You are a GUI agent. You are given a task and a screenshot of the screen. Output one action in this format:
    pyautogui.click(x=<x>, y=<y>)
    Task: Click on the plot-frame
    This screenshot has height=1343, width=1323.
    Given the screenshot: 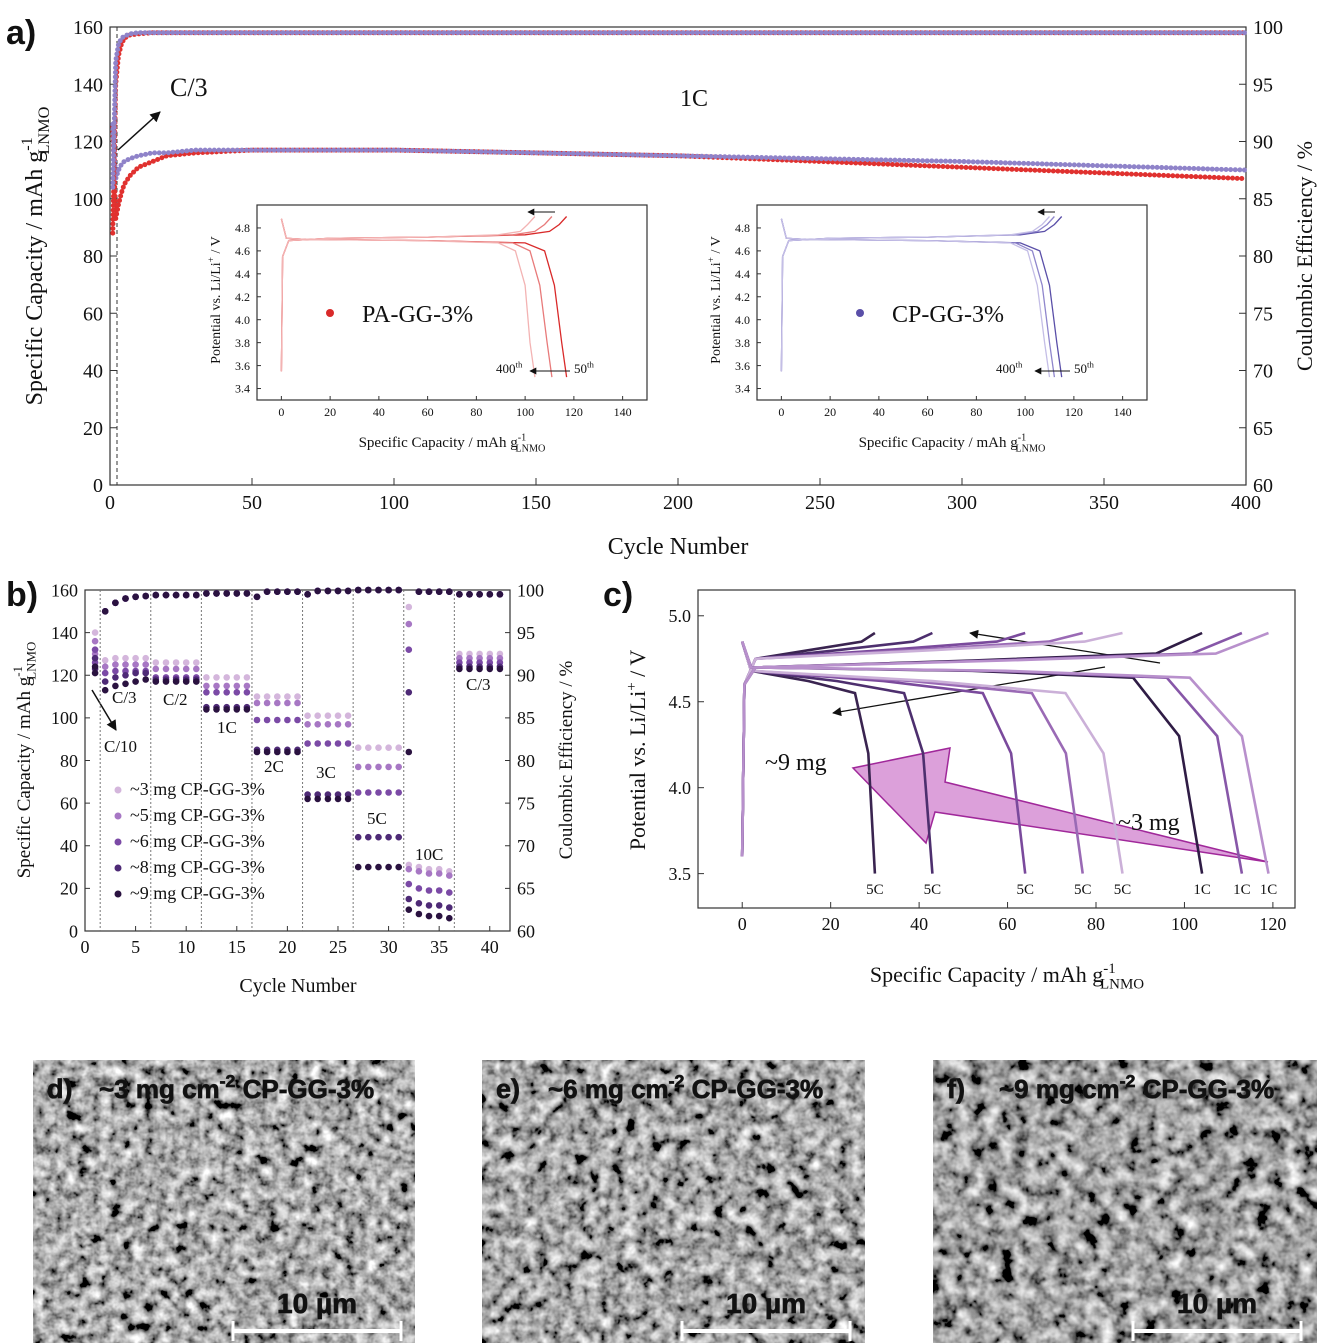 What is the action you would take?
    pyautogui.click(x=452, y=302)
    